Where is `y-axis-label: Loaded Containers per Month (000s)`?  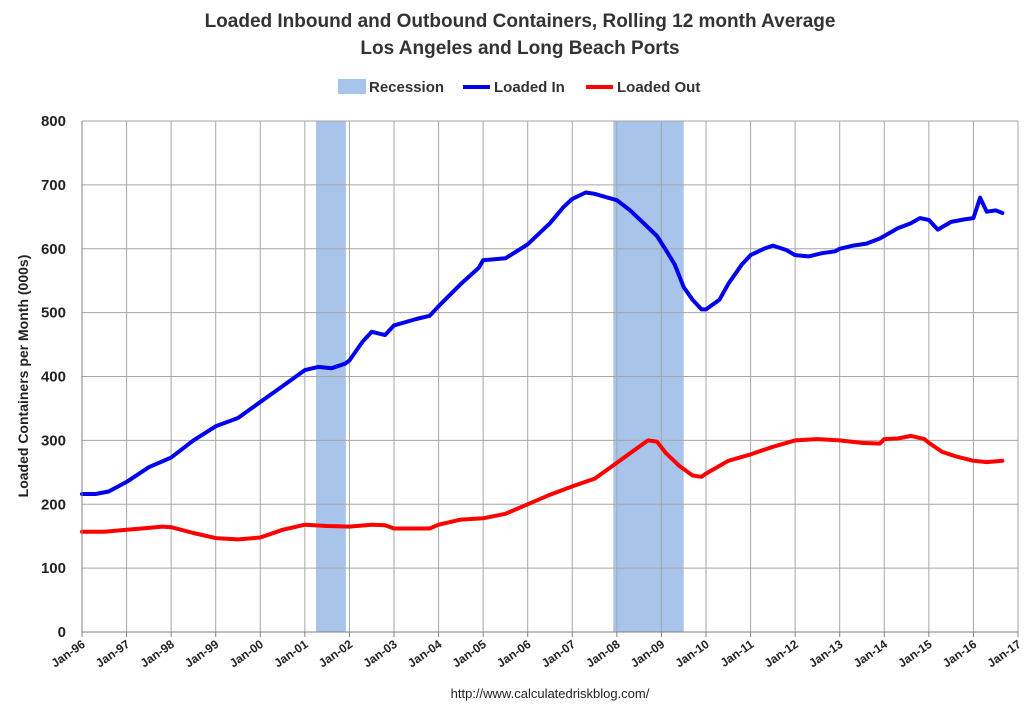 y-axis-label: Loaded Containers per Month (000s) is located at coordinates (23, 376).